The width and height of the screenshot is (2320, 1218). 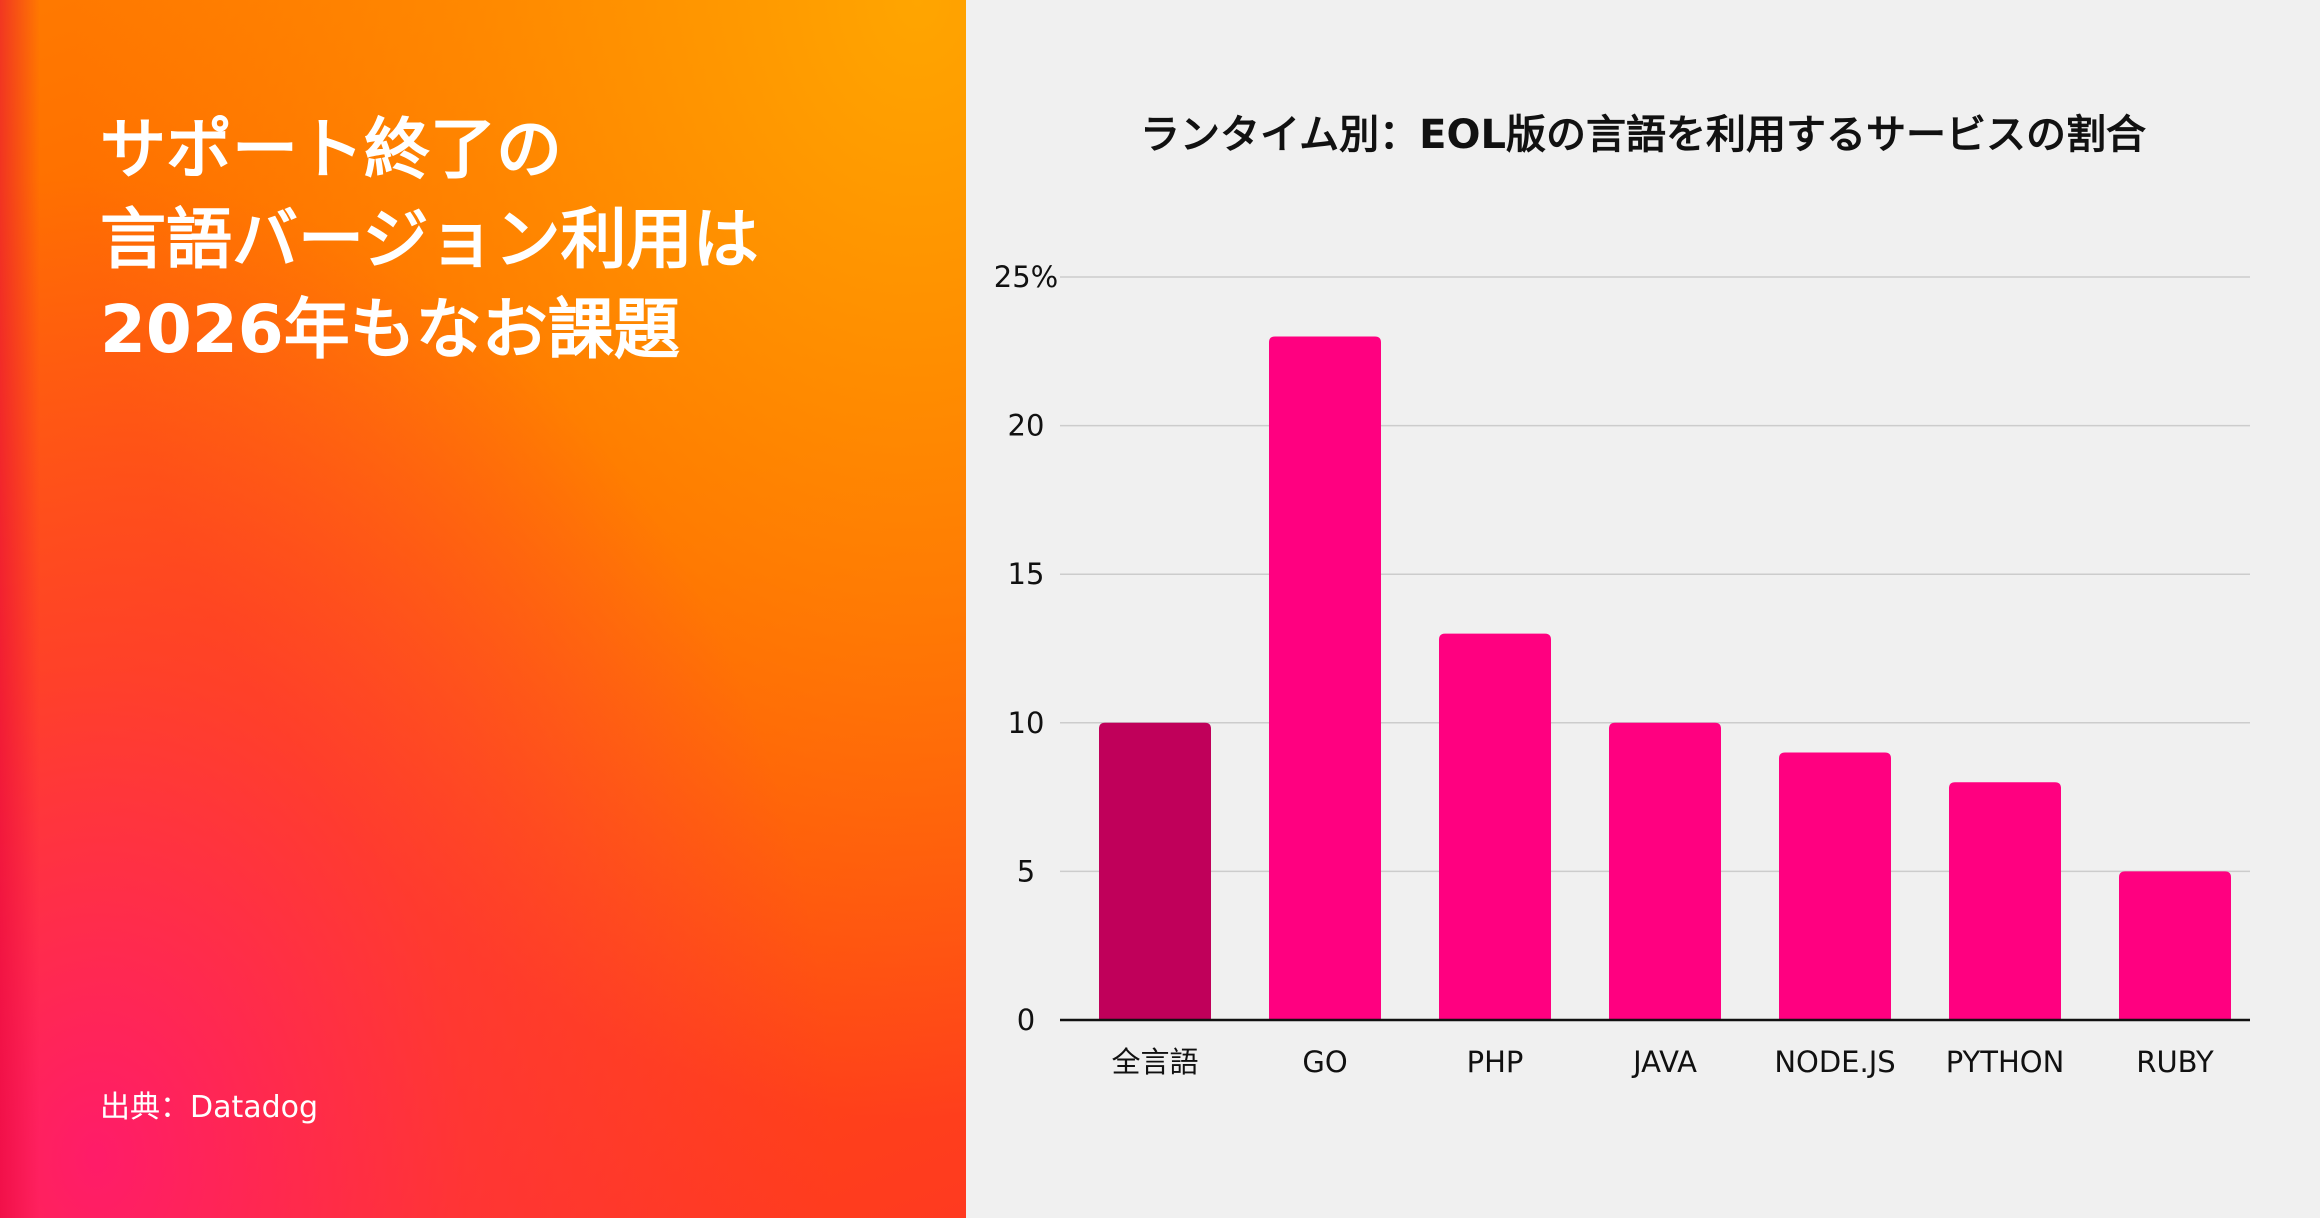 I want to click on headline: サポート終了の 言語バージョン利用は 2026年もなお課題, so click(x=510, y=240).